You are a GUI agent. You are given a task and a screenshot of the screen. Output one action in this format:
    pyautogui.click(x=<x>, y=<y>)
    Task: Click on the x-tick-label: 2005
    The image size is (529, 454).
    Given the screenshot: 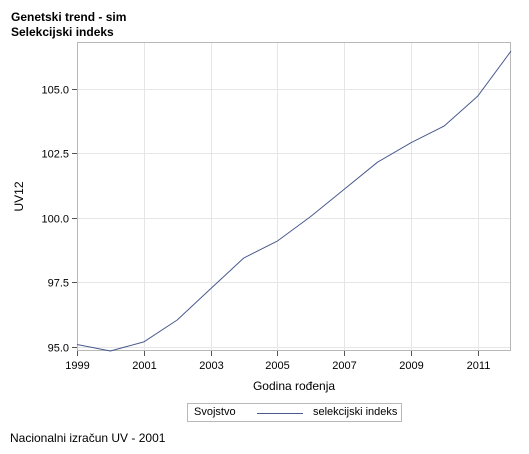 What is the action you would take?
    pyautogui.click(x=277, y=366)
    